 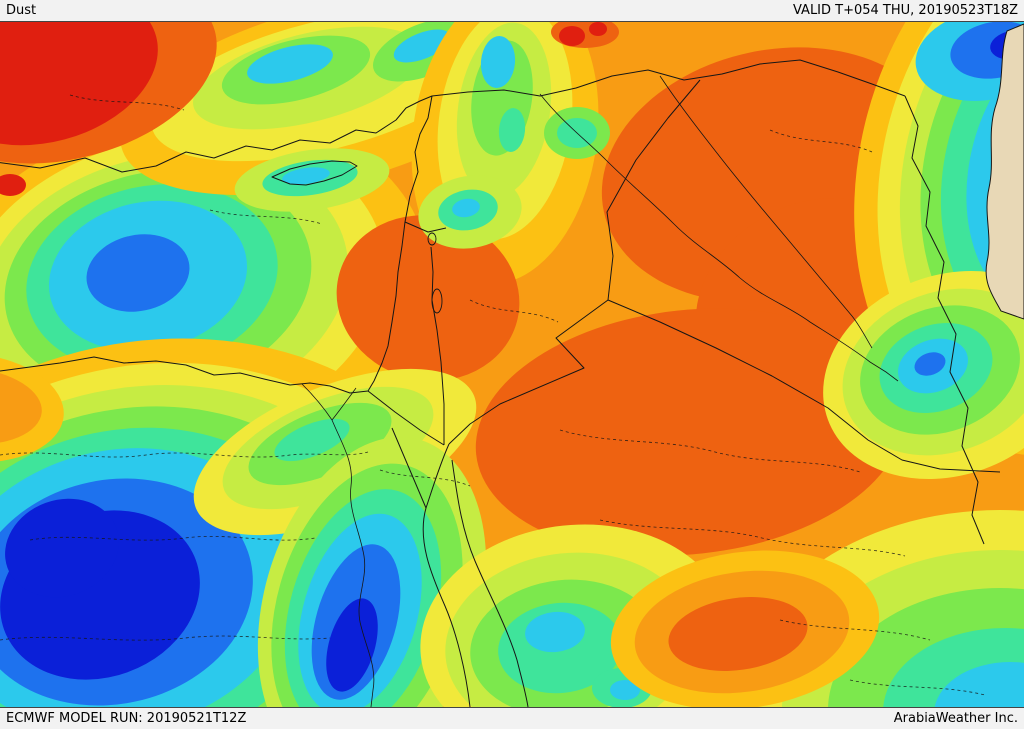 What do you see at coordinates (437, 301) in the screenshot?
I see `dead-sea` at bounding box center [437, 301].